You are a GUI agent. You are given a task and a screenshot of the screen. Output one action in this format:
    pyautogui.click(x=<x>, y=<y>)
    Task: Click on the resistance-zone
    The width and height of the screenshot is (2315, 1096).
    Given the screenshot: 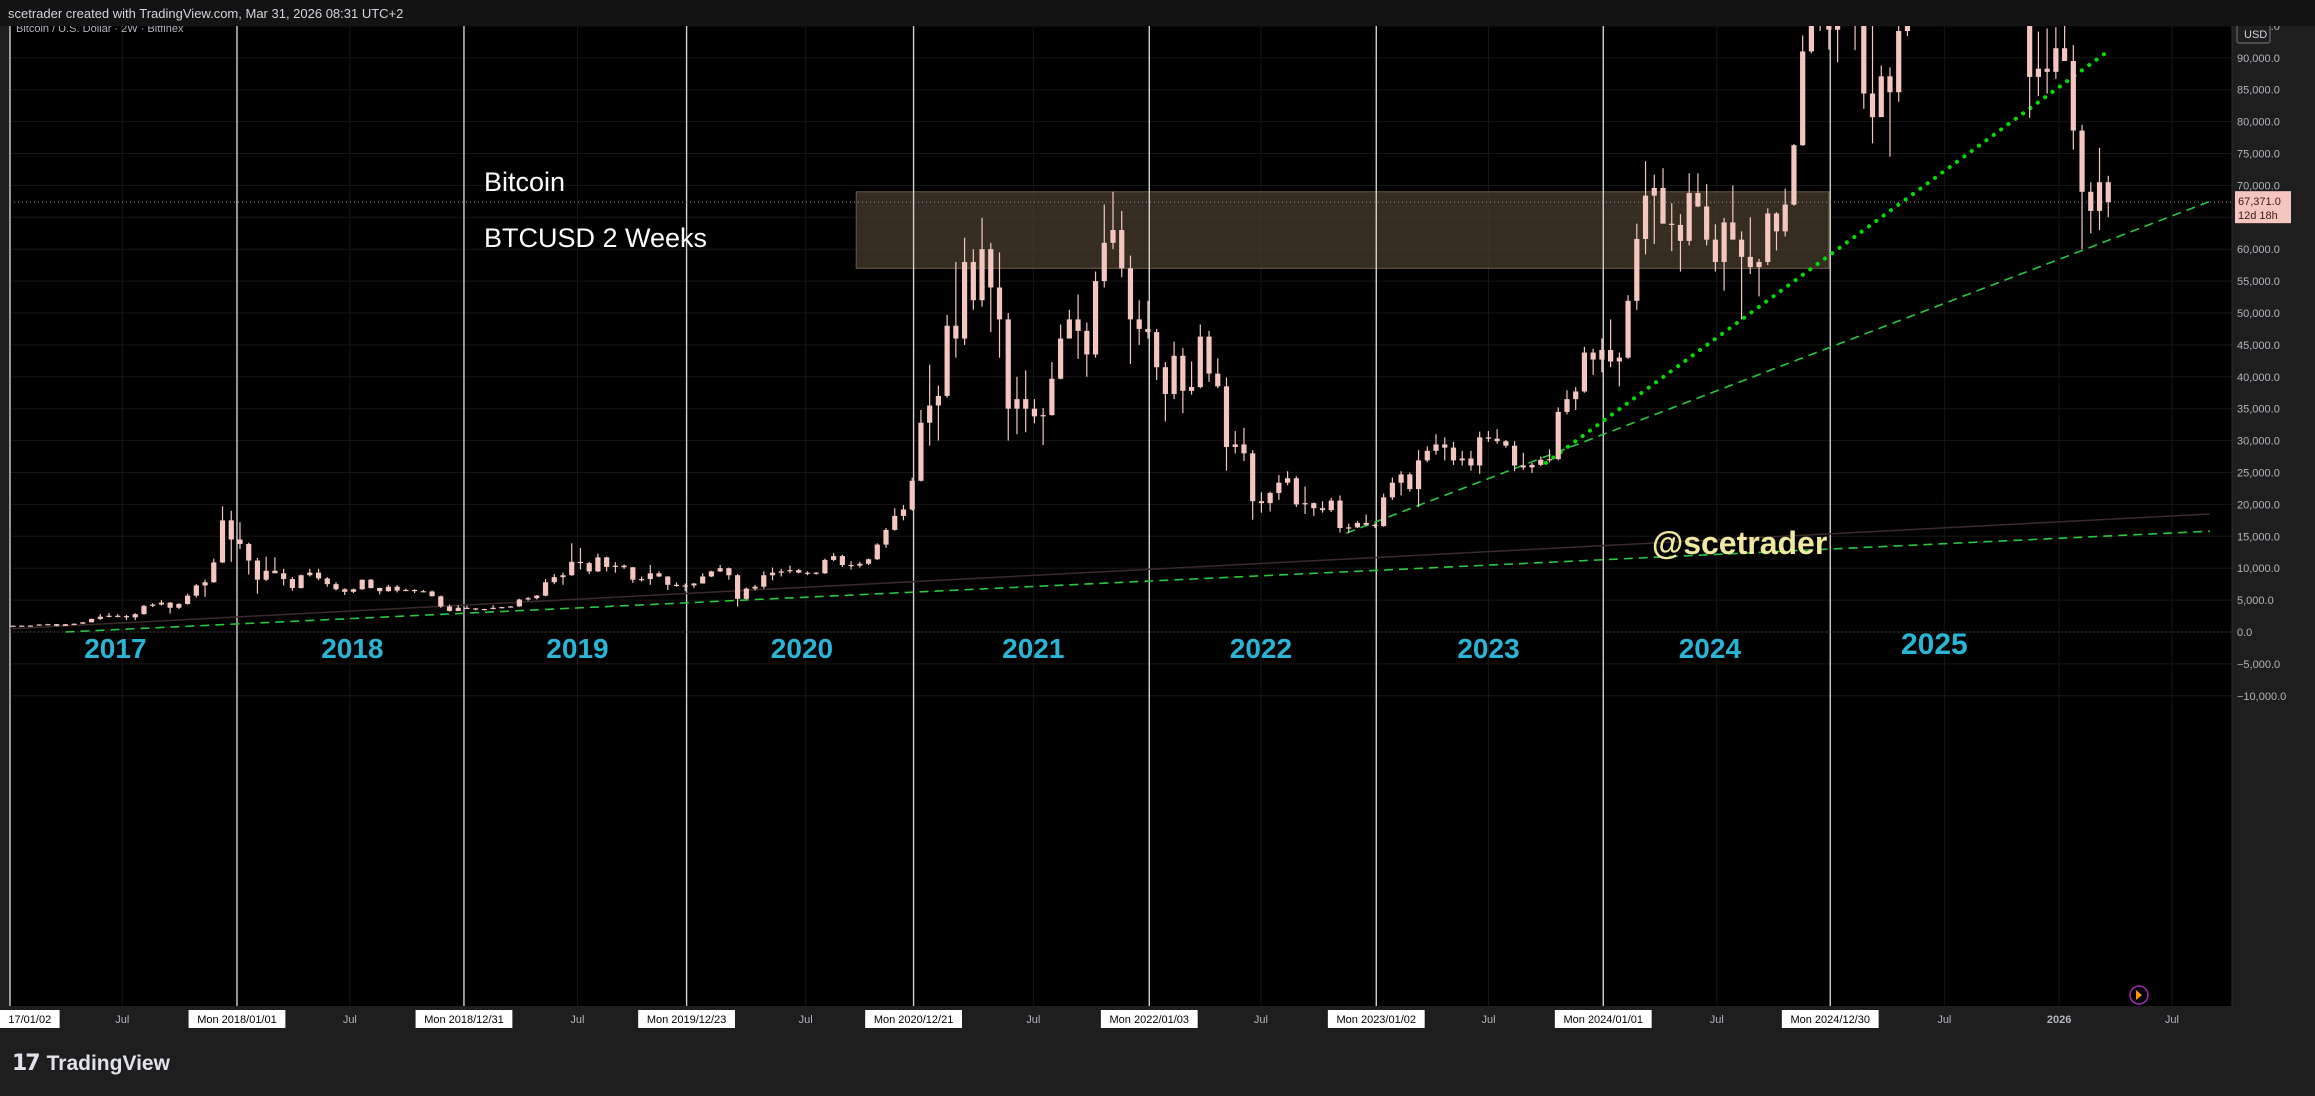 What is the action you would take?
    pyautogui.click(x=1342, y=230)
    